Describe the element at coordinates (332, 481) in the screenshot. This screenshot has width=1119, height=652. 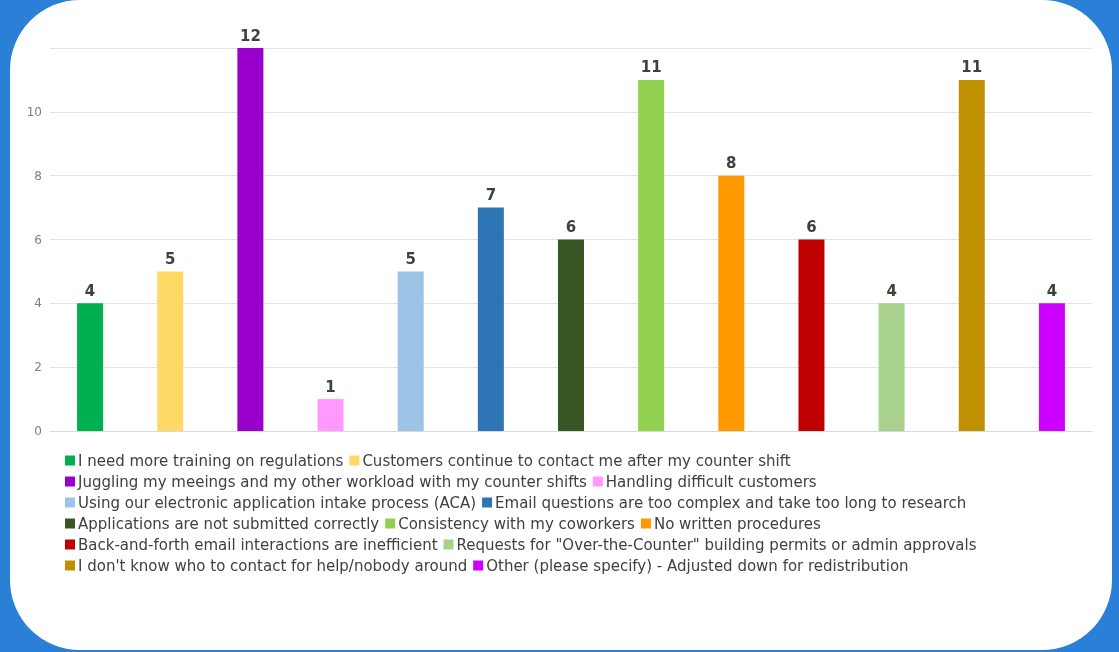
I see `legend-label: Juggling my meeings and my other workload with my counter shifts` at that location.